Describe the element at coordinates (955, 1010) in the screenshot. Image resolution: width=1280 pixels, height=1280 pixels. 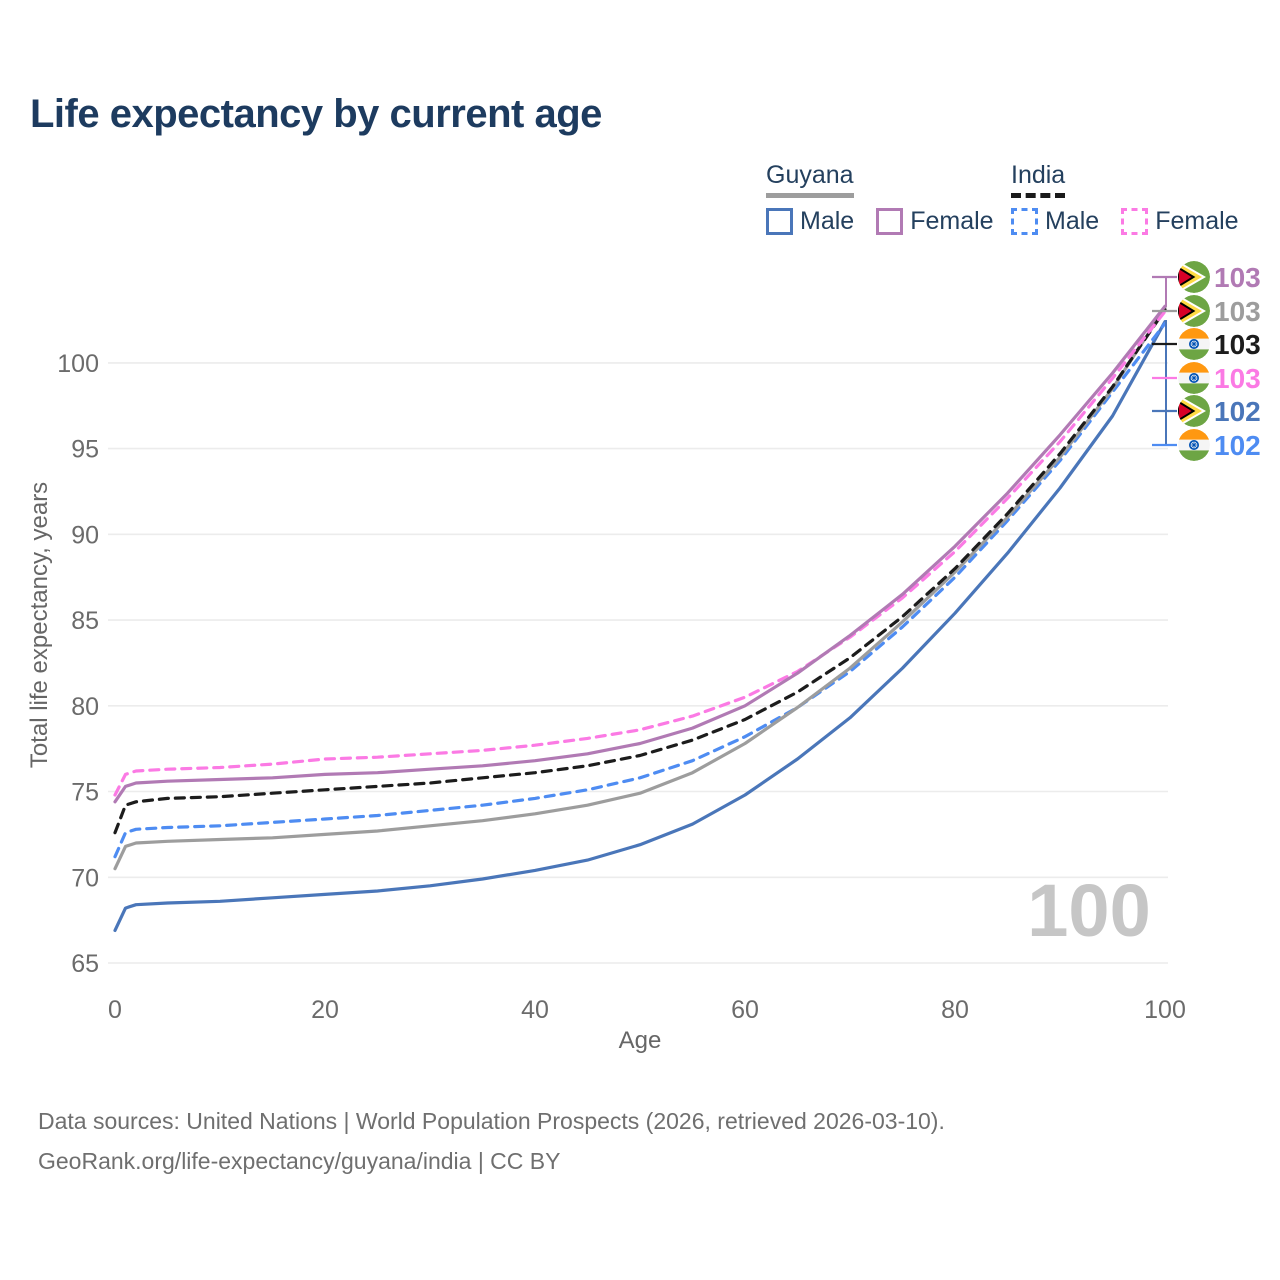
I see `x-tick-label: 80` at that location.